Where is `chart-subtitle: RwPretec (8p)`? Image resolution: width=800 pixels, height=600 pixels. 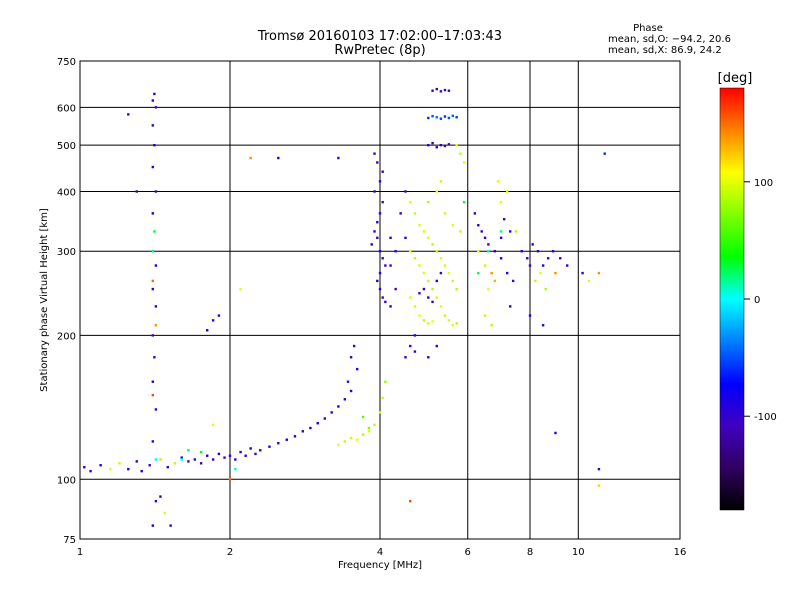
chart-subtitle: RwPretec (8p) is located at coordinates (379, 50).